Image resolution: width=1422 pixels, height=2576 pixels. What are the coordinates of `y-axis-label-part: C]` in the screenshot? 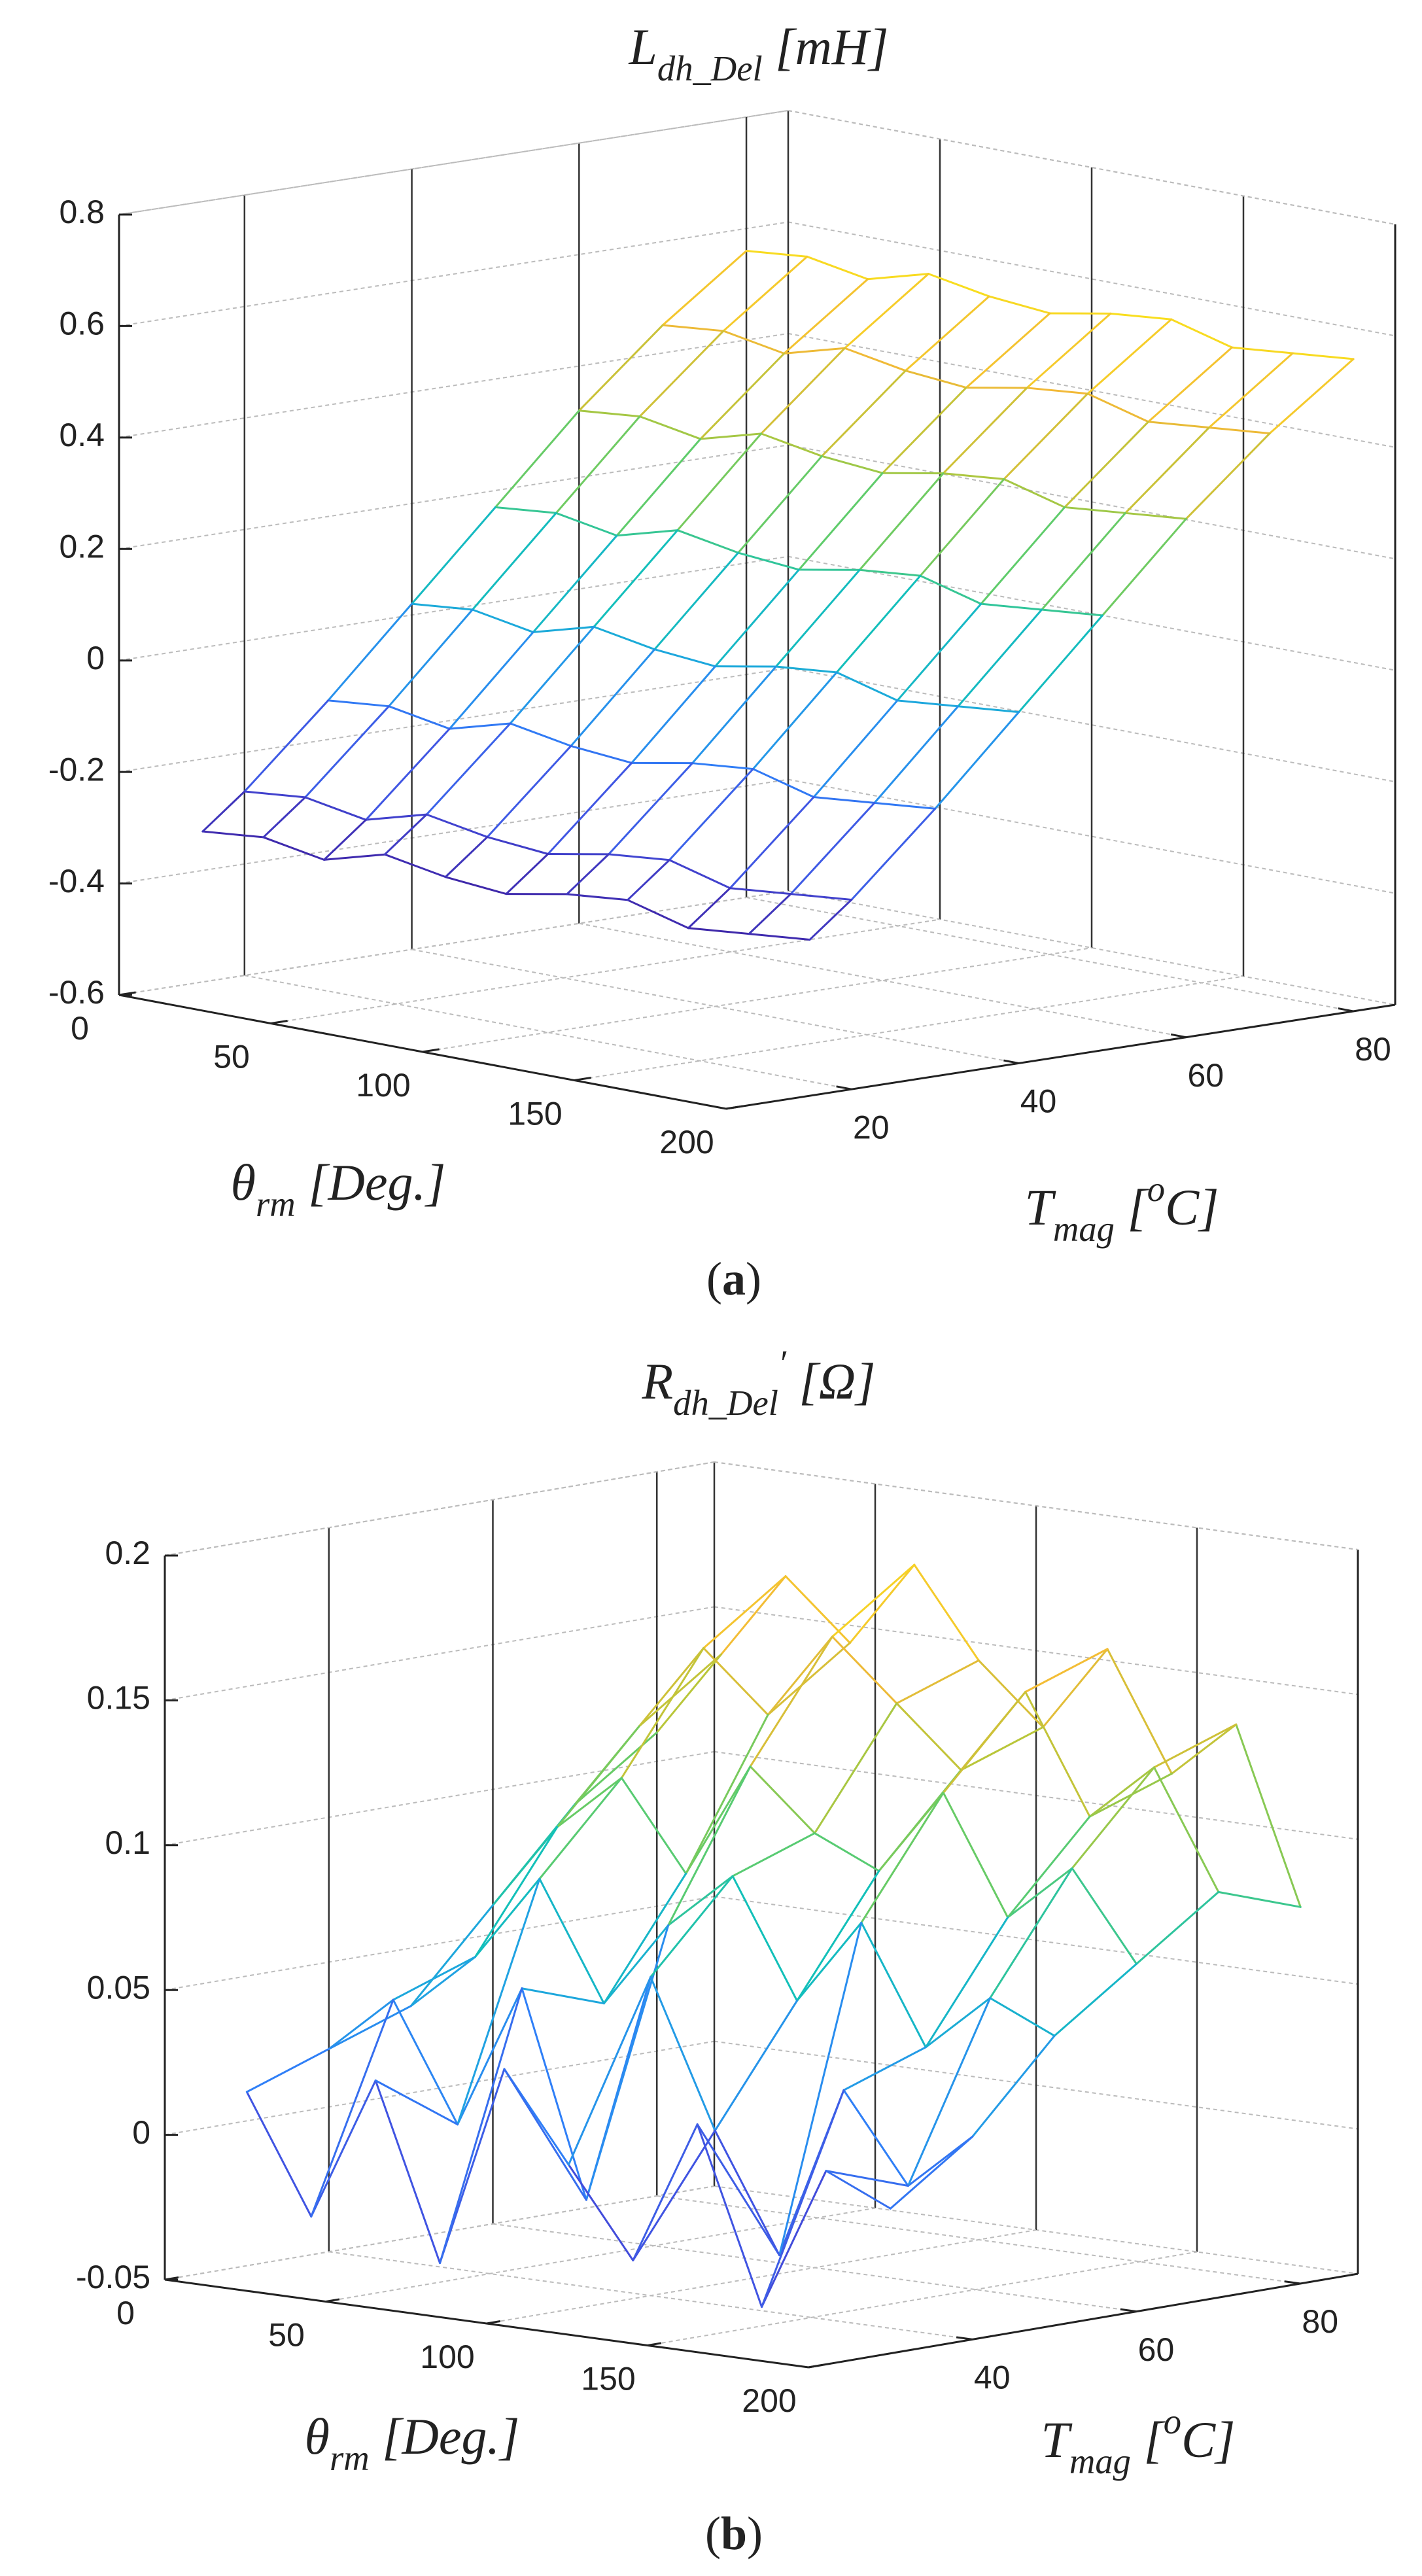 It's located at (1192, 1207).